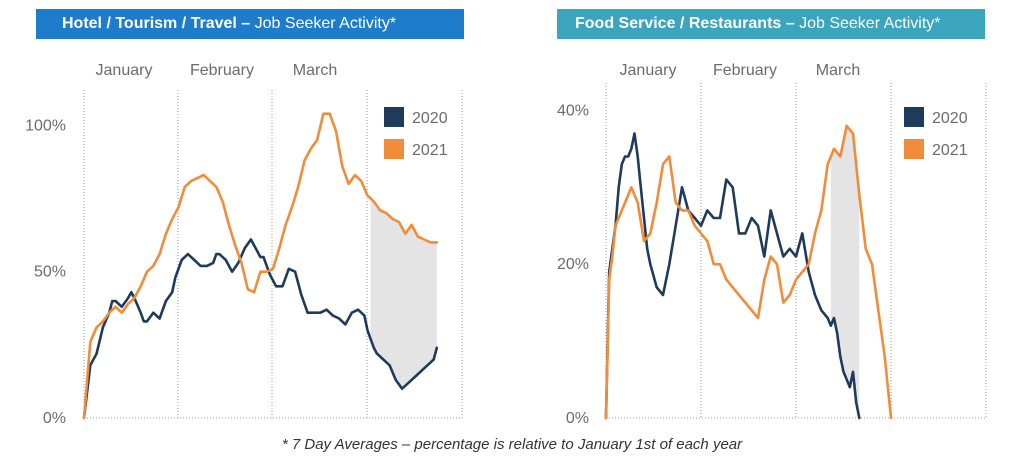 This screenshot has height=469, width=1024. What do you see at coordinates (260, 329) in the screenshot?
I see `series-line-2020` at bounding box center [260, 329].